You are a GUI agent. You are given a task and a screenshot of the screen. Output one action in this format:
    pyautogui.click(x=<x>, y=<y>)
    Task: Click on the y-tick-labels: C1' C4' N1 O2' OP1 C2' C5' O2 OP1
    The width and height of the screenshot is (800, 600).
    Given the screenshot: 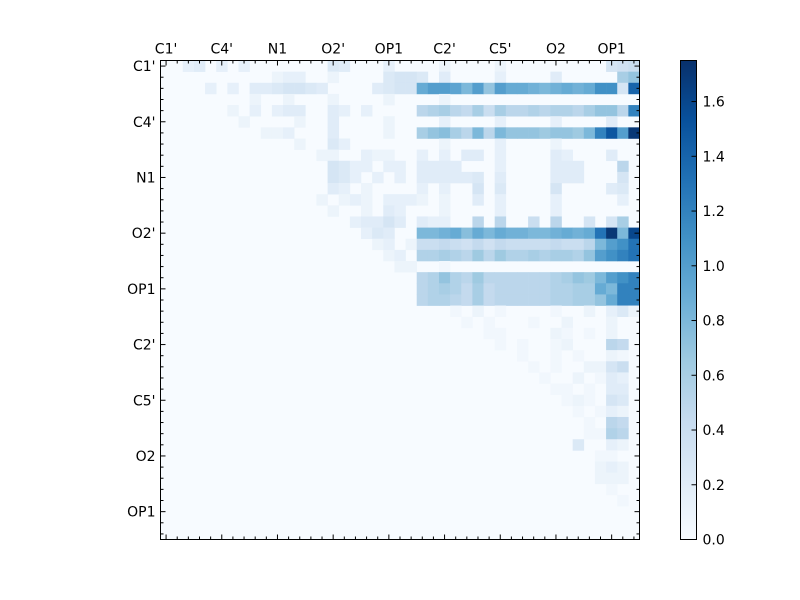 What is the action you would take?
    pyautogui.click(x=141, y=290)
    